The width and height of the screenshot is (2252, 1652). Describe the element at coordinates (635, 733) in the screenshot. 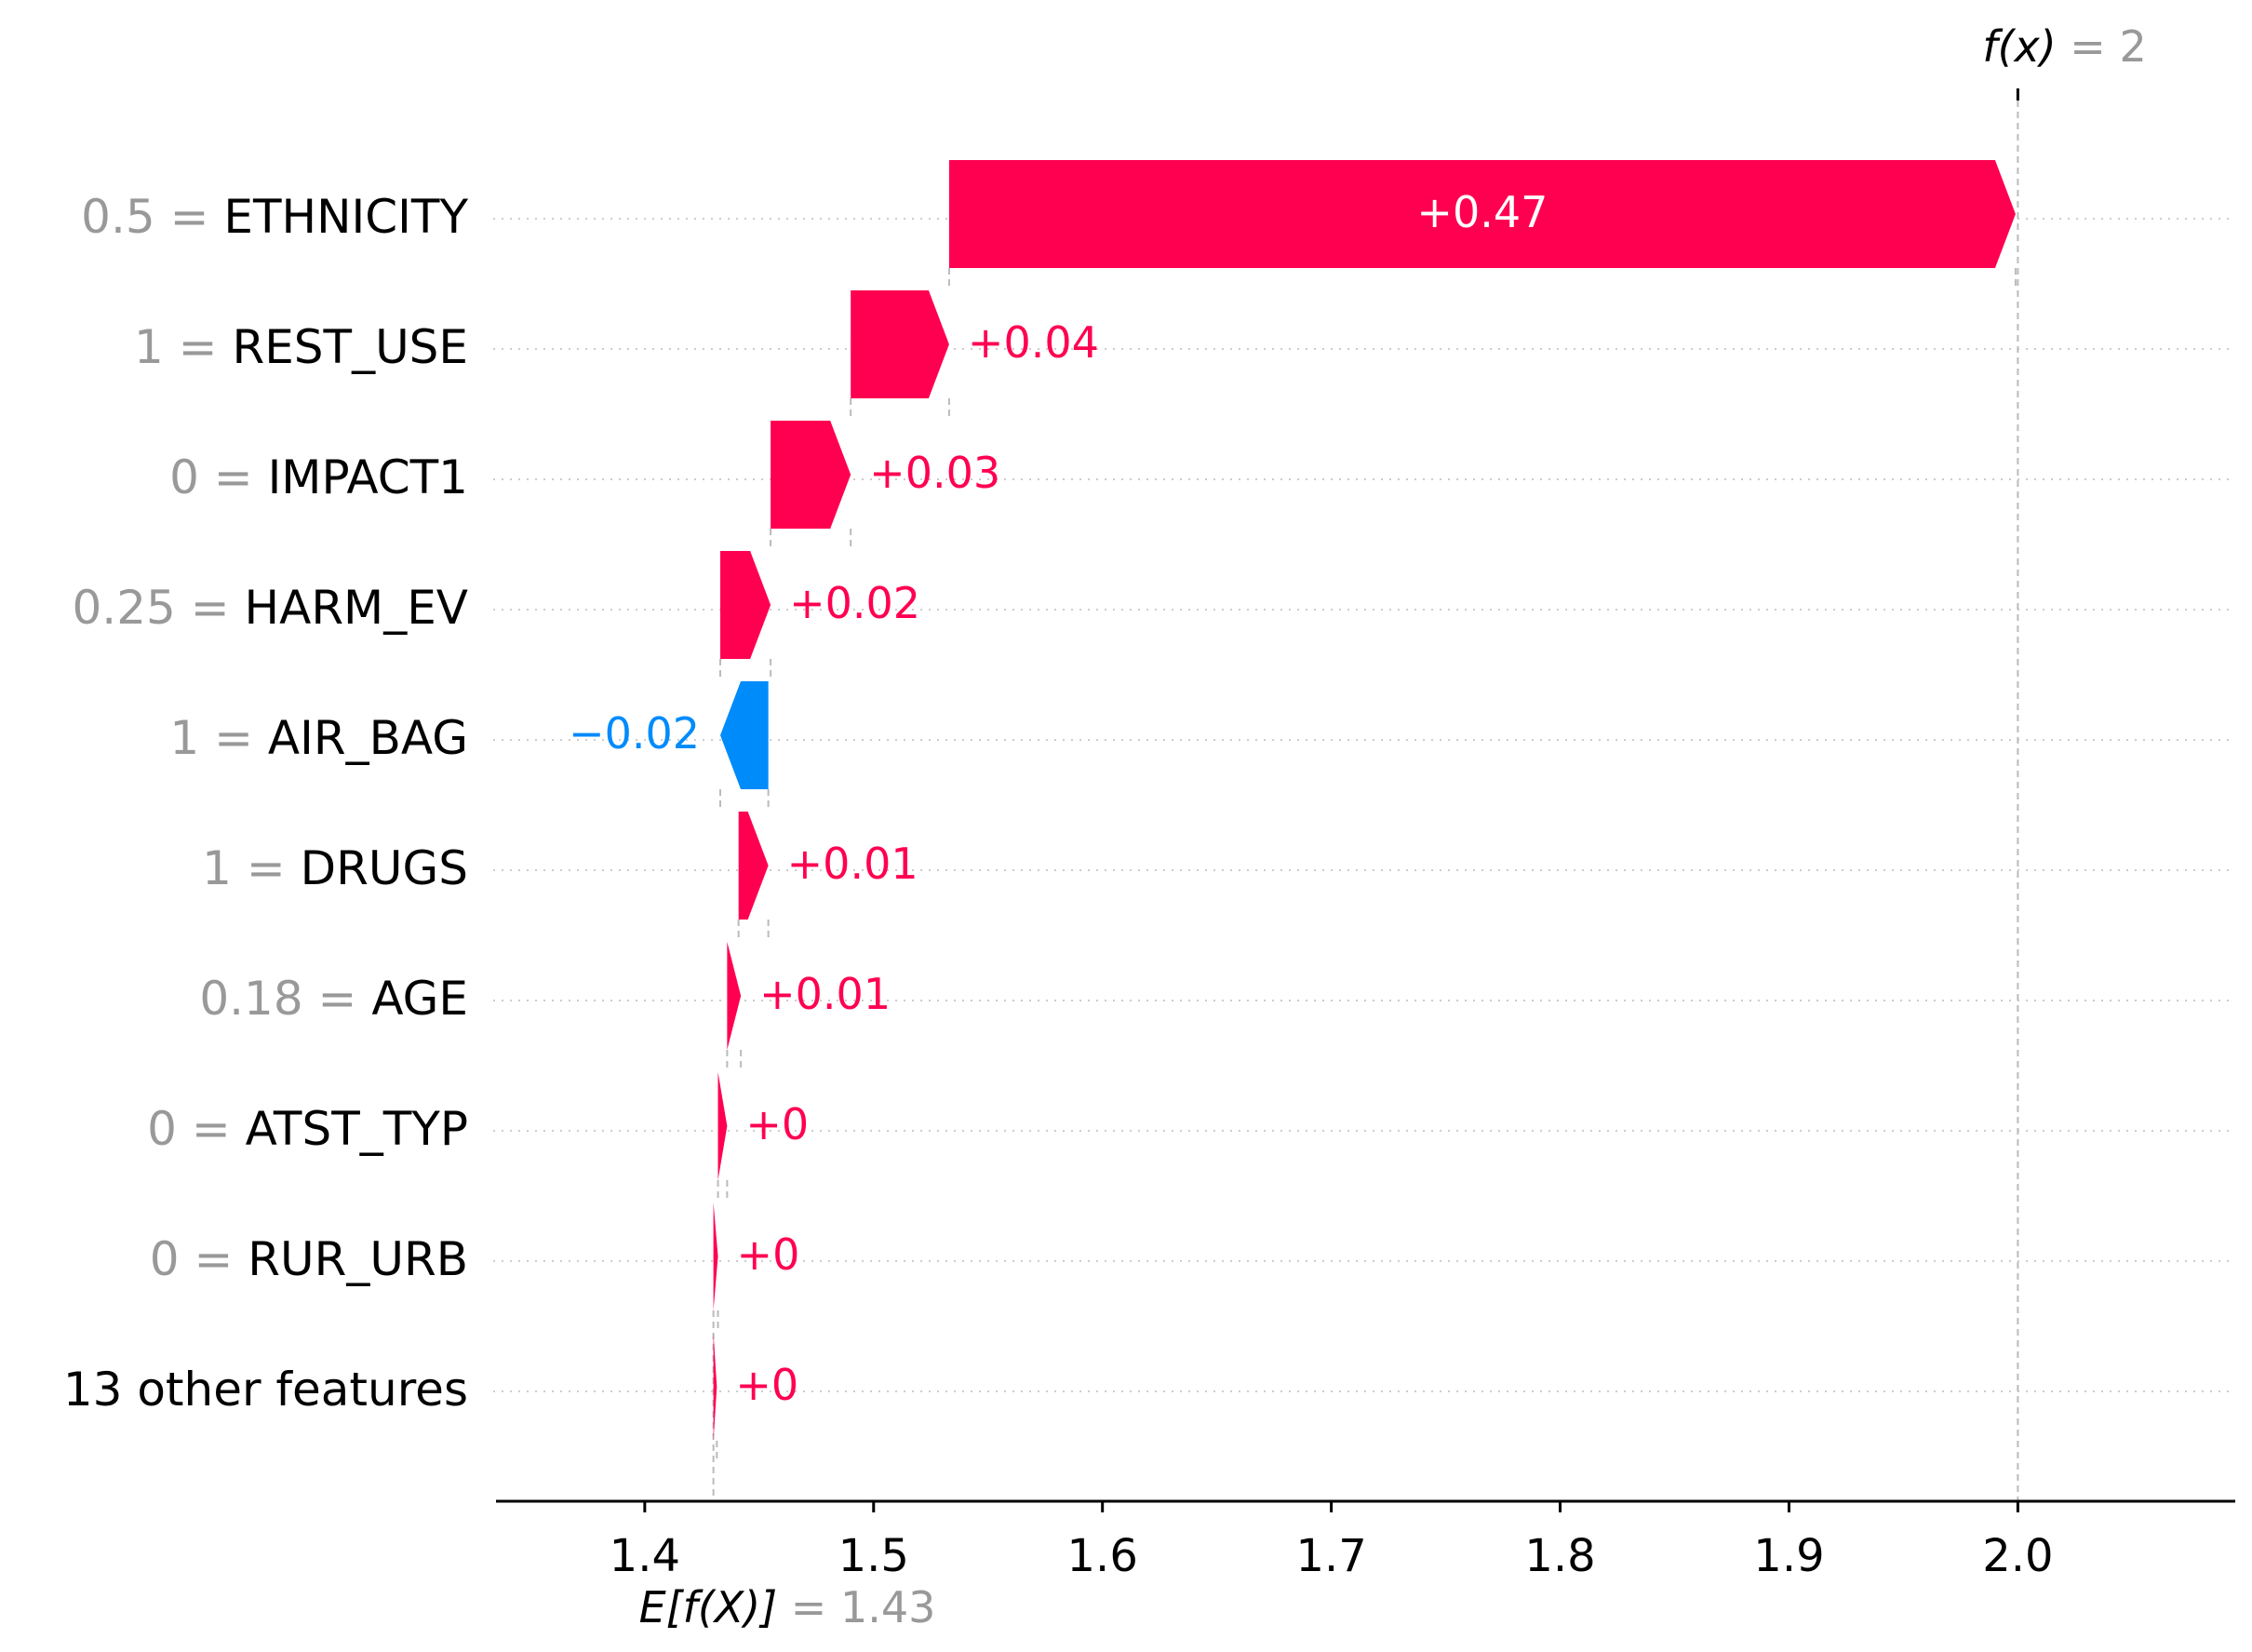

I see `bar-value-label: −0.02` at that location.